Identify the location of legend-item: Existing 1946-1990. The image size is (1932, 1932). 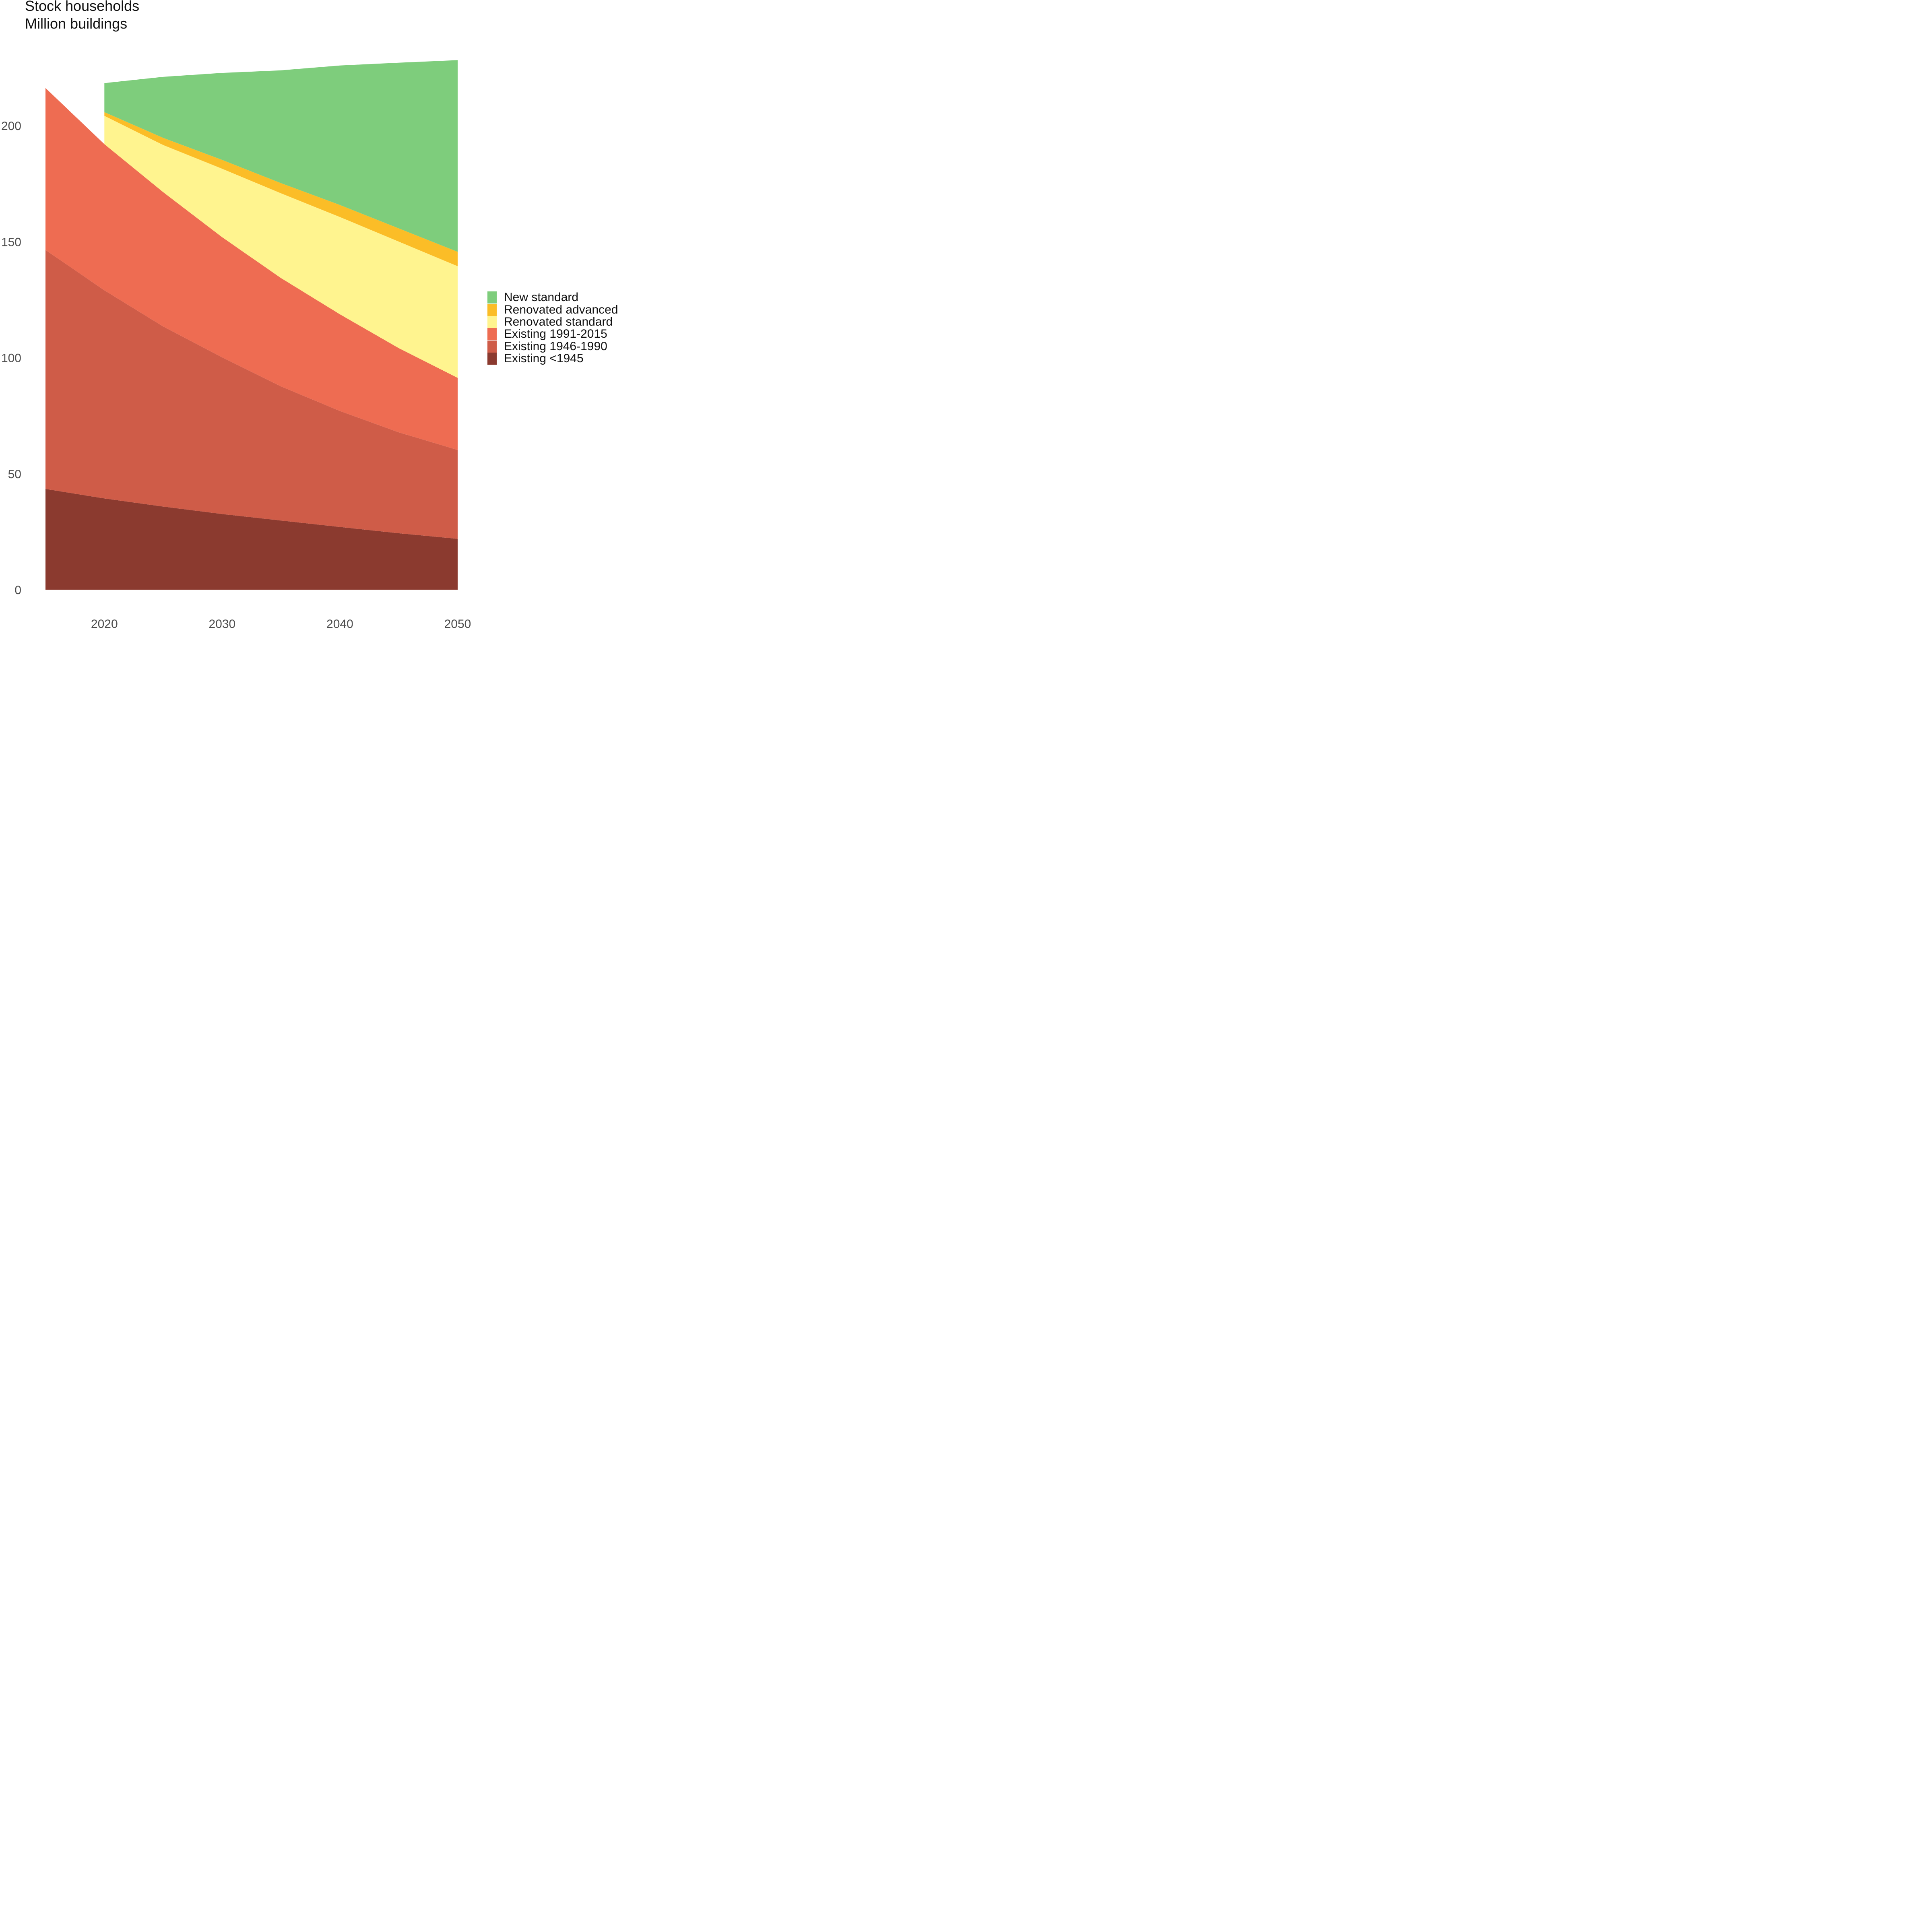
(552, 346).